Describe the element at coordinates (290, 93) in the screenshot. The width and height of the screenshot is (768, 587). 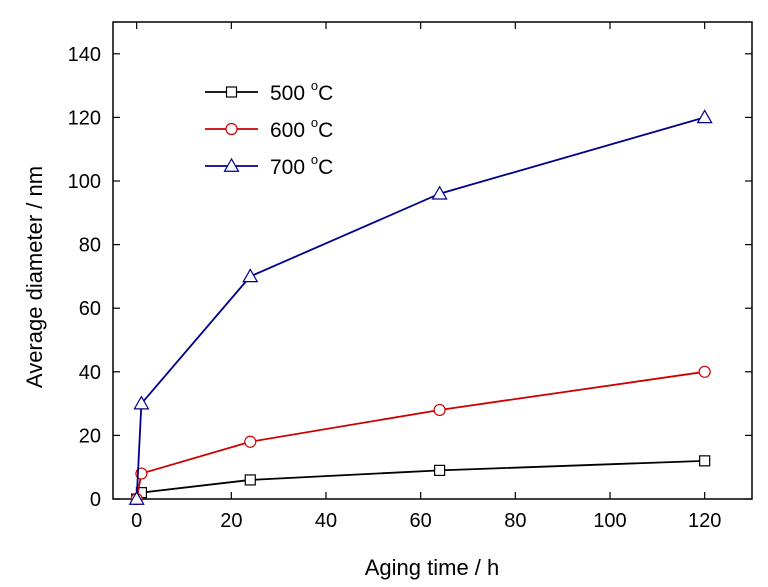
I see `legend-label-value: 500` at that location.